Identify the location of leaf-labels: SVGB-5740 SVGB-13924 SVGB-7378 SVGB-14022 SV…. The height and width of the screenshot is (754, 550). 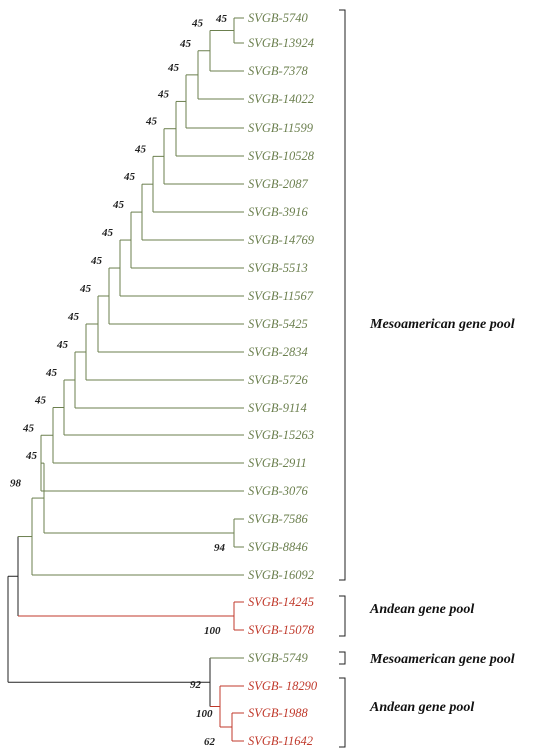
(283, 379).